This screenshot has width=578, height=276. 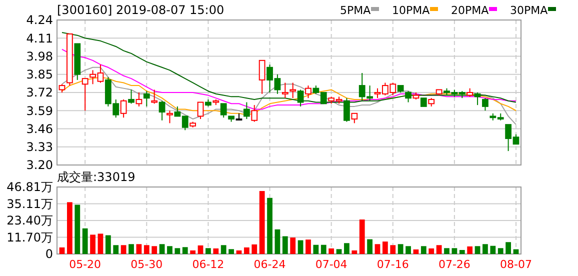 What do you see at coordinates (39, 56) in the screenshot?
I see `y-tick-label: 3.98` at bounding box center [39, 56].